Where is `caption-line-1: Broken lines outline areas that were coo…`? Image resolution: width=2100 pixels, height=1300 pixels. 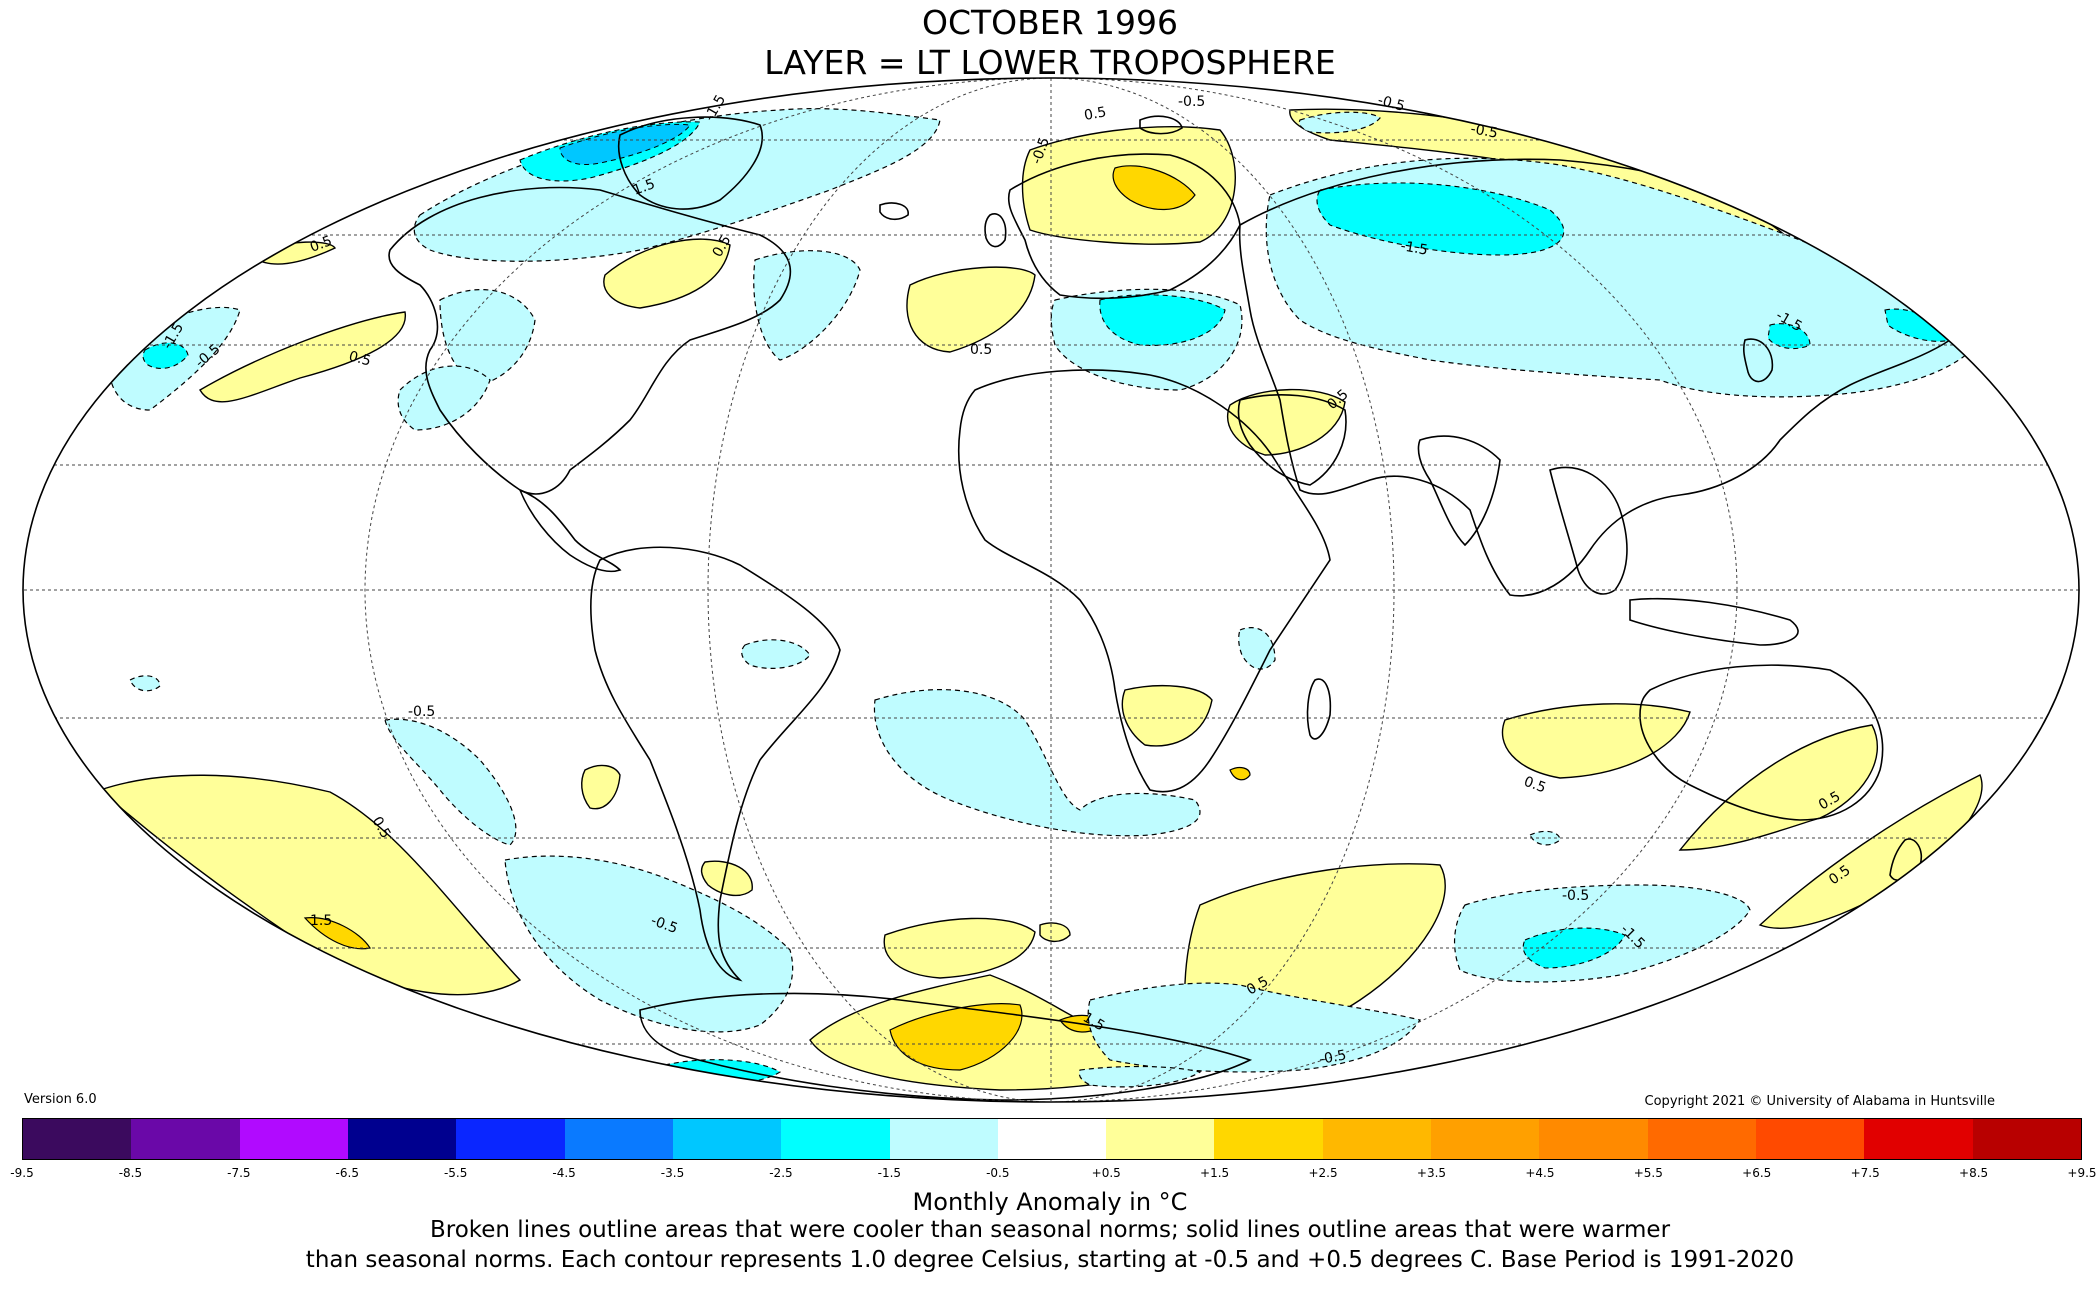 caption-line-1: Broken lines outline areas that were coo… is located at coordinates (1050, 1230).